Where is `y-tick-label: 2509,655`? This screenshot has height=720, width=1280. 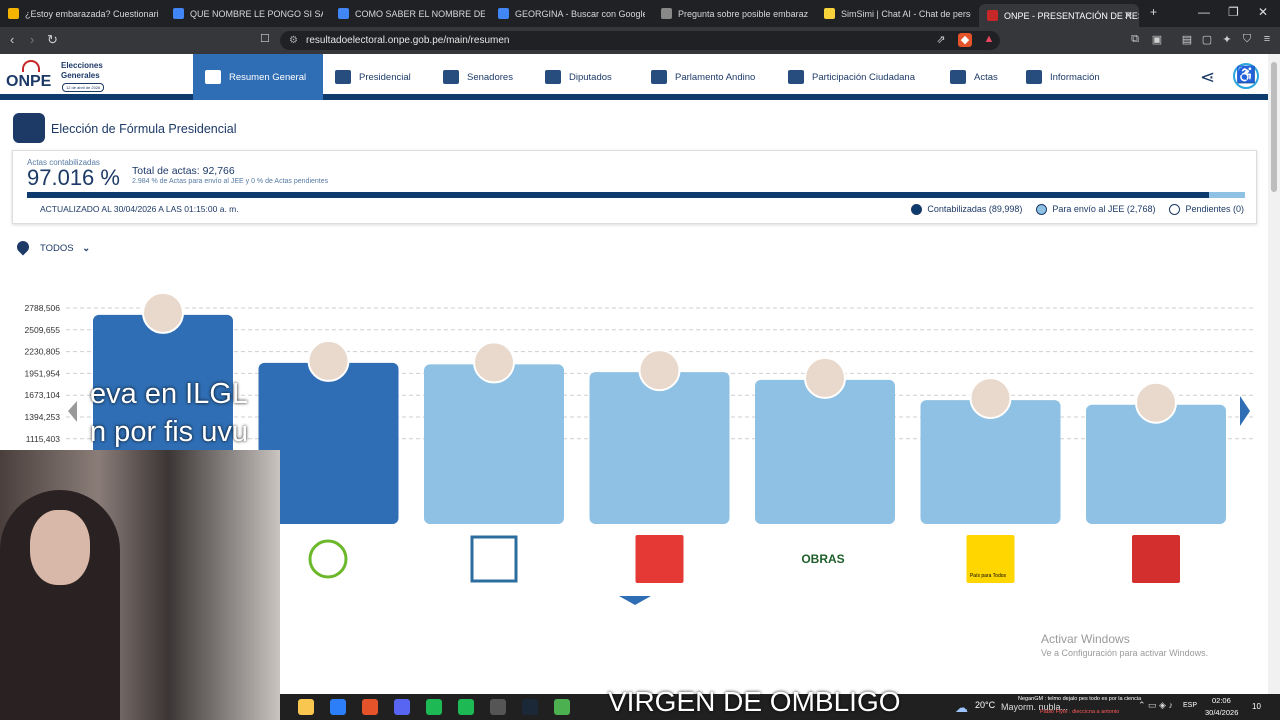
y-tick-label: 2509,655 is located at coordinates (43, 330).